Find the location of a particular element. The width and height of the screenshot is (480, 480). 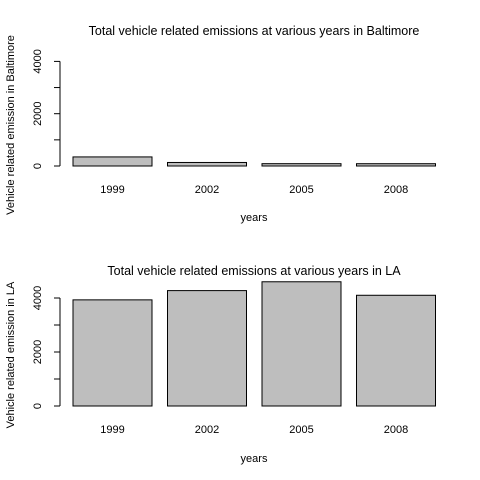

y-axis-label: Vehicle related emission in LA is located at coordinates (11, 354).